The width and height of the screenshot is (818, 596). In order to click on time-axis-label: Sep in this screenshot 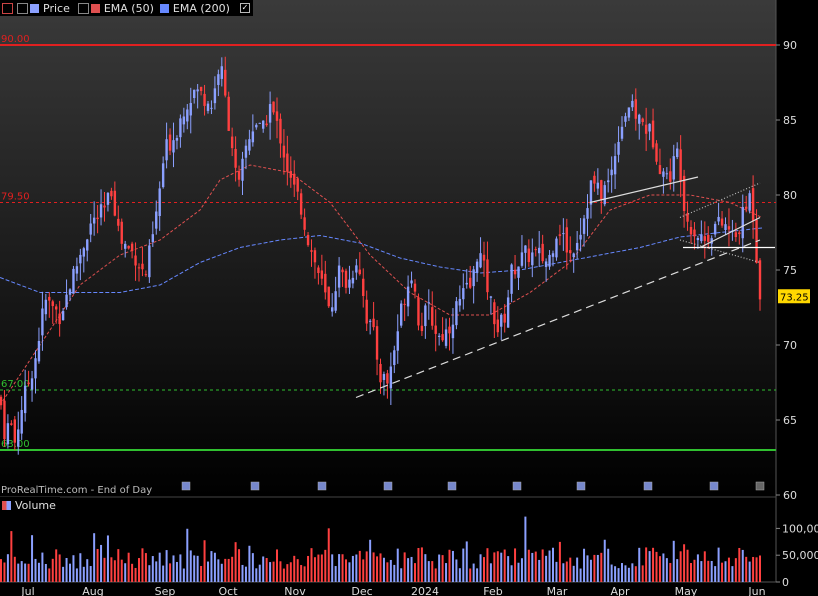, I will do `click(165, 590)`.